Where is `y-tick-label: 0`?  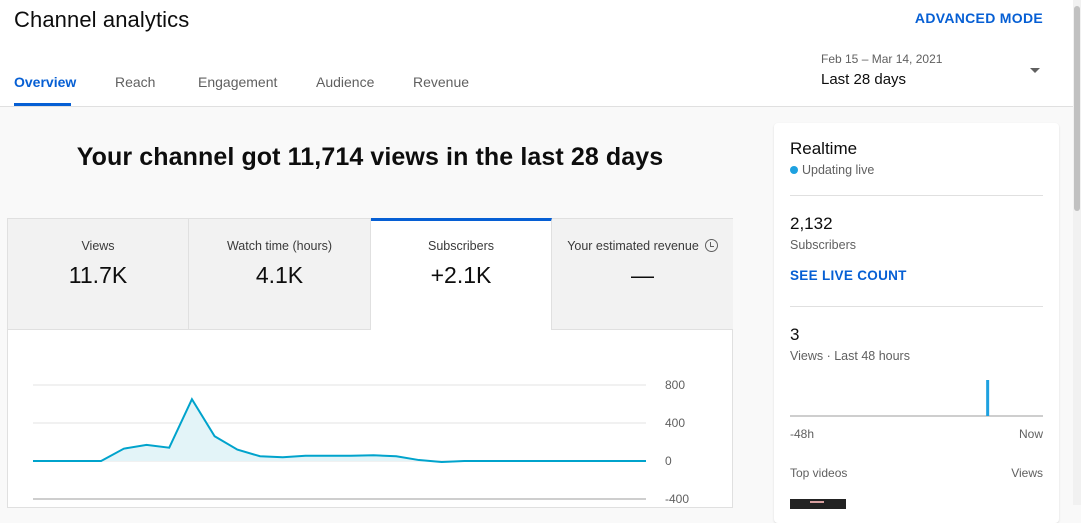
y-tick-label: 0 is located at coordinates (668, 461).